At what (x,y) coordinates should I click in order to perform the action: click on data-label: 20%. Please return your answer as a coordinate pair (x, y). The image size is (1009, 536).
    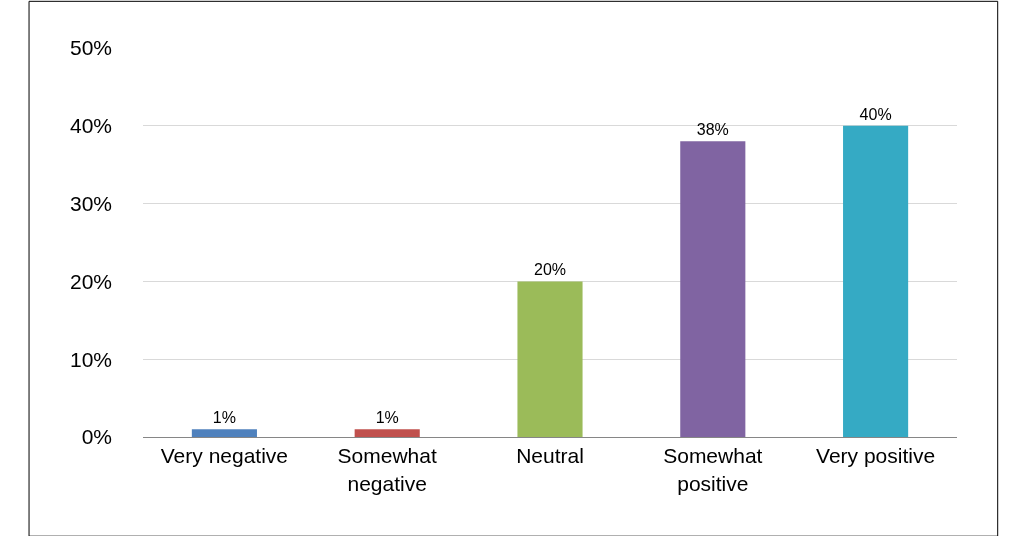
    Looking at the image, I should click on (550, 270).